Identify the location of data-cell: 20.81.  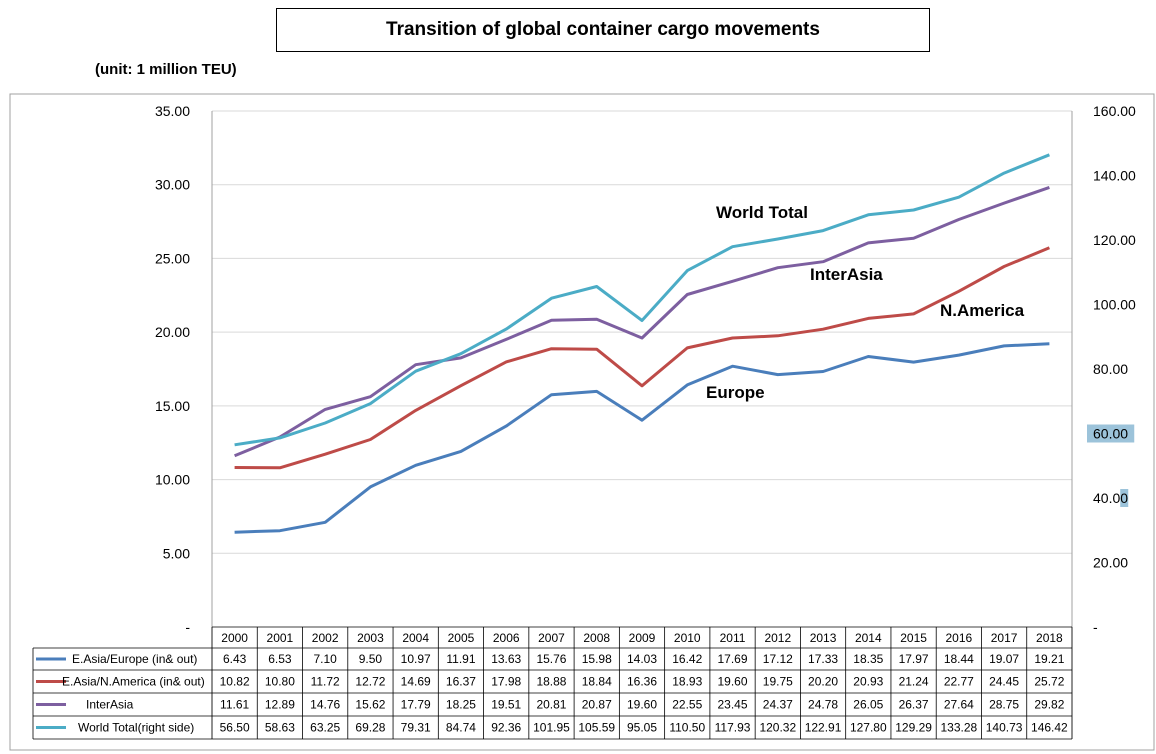
(551, 705).